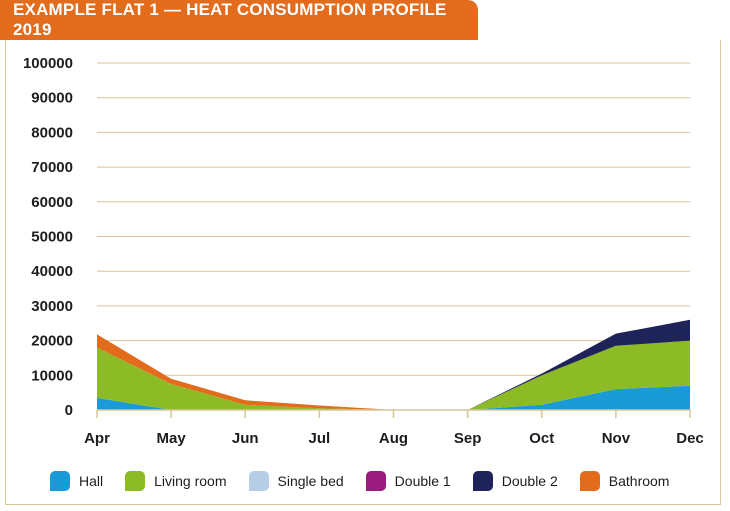 This screenshot has width=730, height=511. I want to click on legend-item-double-1: Double 1, so click(408, 481).